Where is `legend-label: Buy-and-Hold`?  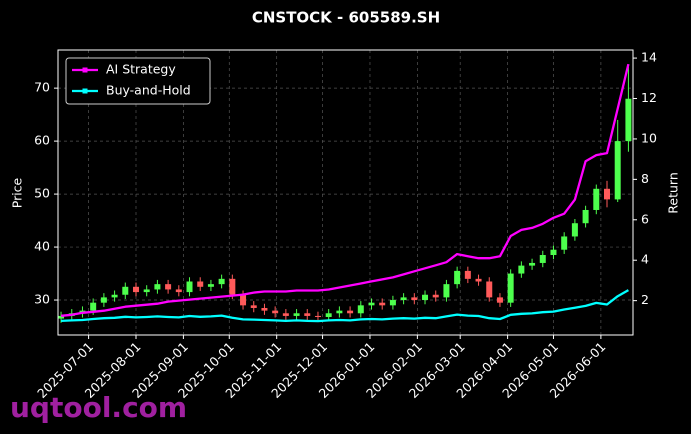 legend-label: Buy-and-Hold is located at coordinates (148, 90).